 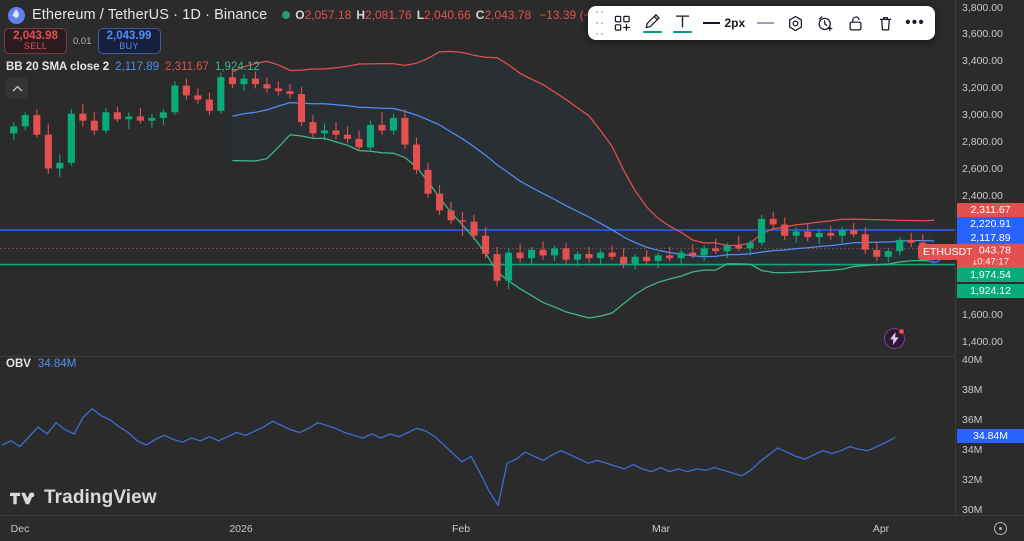 I want to click on time-tick: Feb, so click(x=461, y=529).